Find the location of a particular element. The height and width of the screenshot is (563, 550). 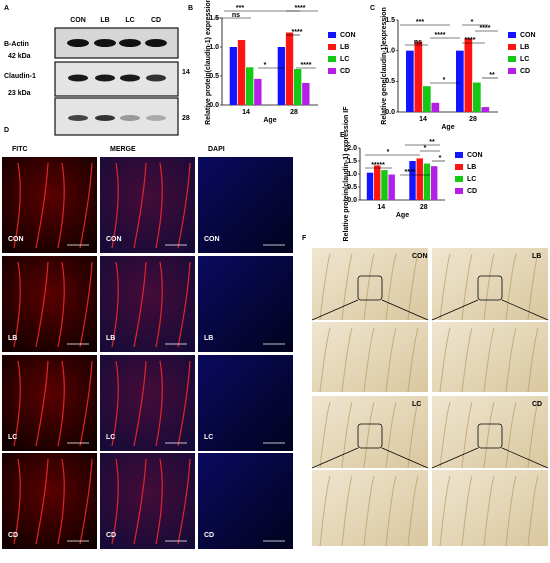

legend-label: LB is located at coordinates (524, 47).